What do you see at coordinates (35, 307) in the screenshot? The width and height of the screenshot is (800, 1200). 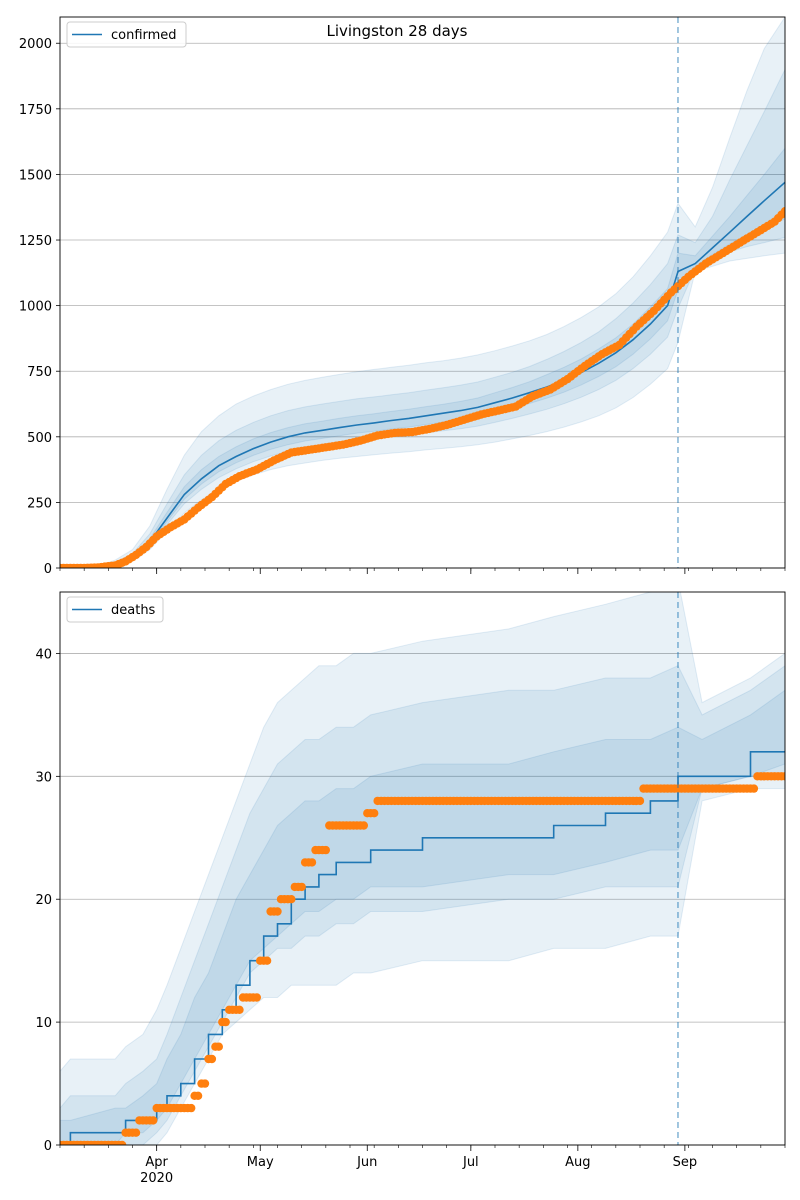 I see `y-tick-label: 1000` at bounding box center [35, 307].